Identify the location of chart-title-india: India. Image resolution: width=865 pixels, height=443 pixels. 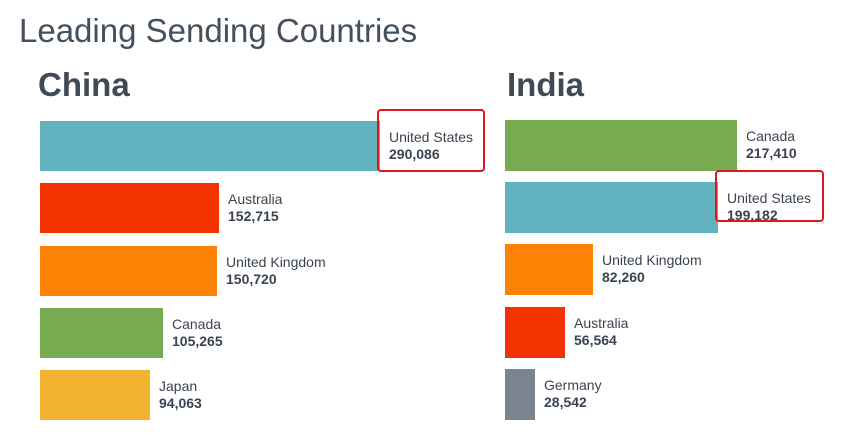
(546, 84).